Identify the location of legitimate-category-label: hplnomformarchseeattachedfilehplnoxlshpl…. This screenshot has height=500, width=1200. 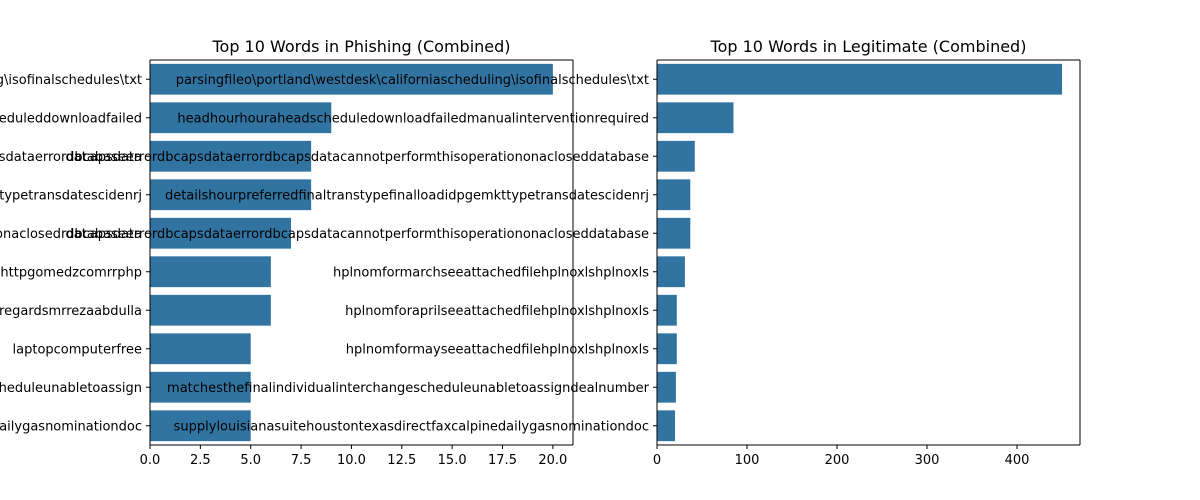
(491, 272).